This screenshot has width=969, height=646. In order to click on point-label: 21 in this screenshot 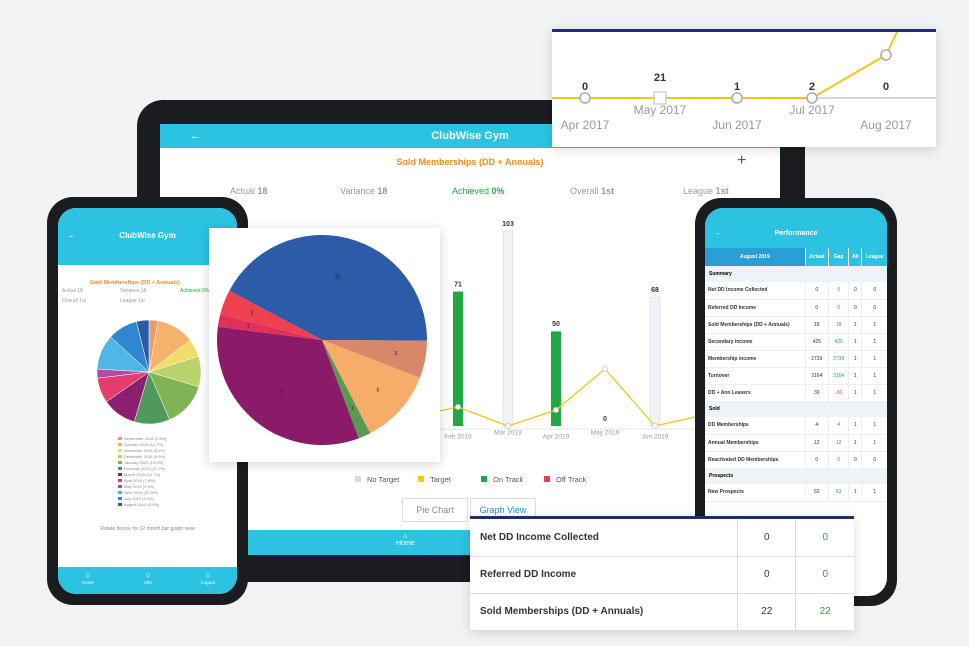, I will do `click(660, 78)`.